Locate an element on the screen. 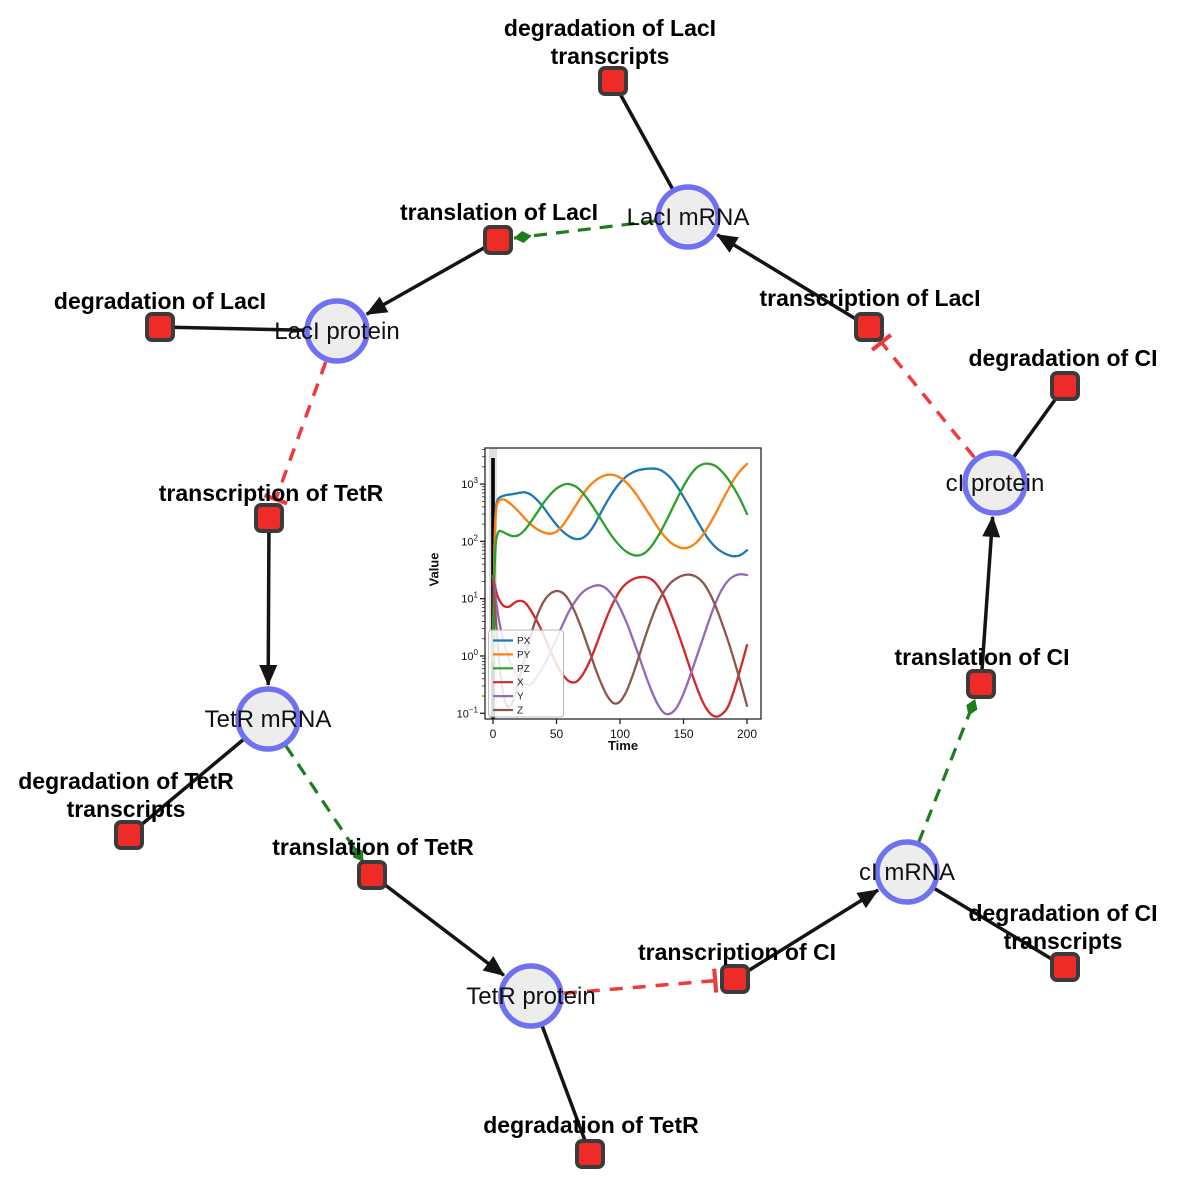  y-tick-label: 10¹ is located at coordinates (469, 598).